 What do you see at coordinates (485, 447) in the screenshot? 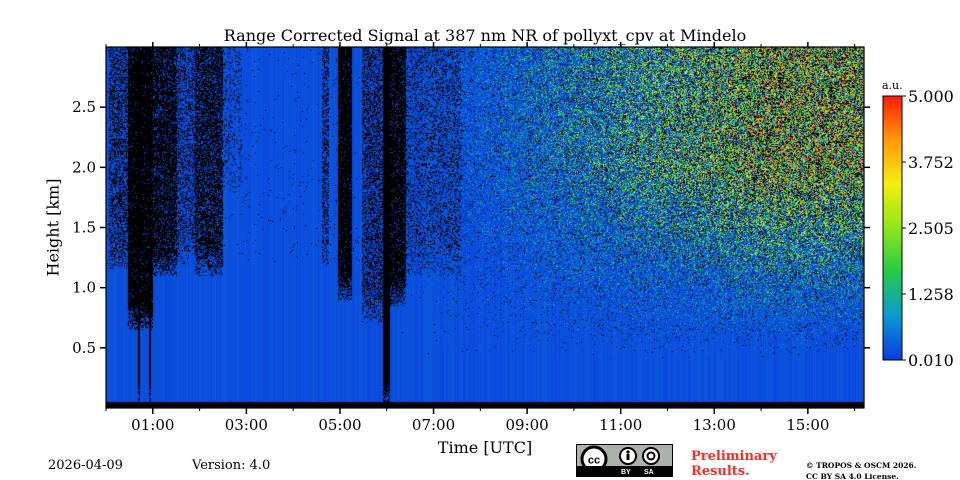
I see `x-axis-label: Time [UTC]` at bounding box center [485, 447].